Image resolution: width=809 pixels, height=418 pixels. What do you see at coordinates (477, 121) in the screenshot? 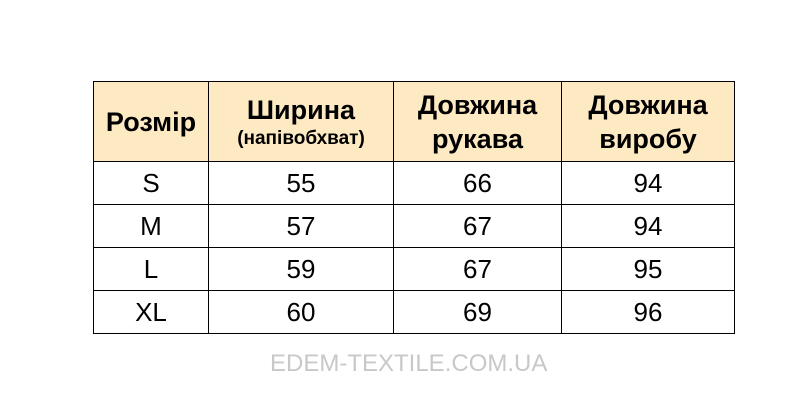
I see `header-sleeve-length: Довжина рукава` at bounding box center [477, 121].